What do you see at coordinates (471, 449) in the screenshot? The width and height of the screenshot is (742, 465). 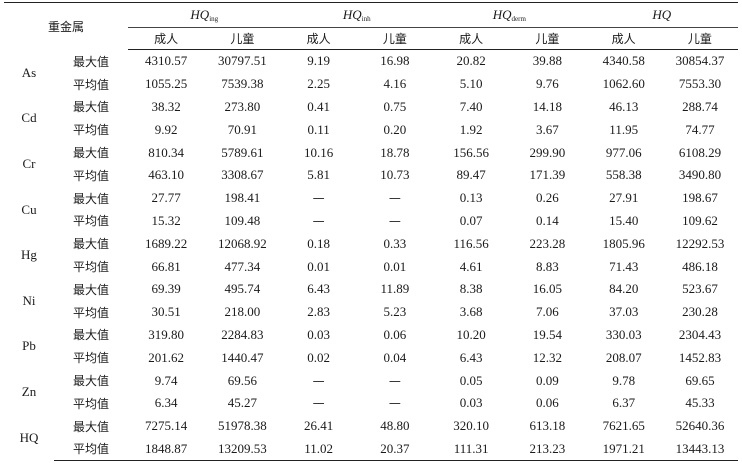 I see `value-cell: 111.31` at bounding box center [471, 449].